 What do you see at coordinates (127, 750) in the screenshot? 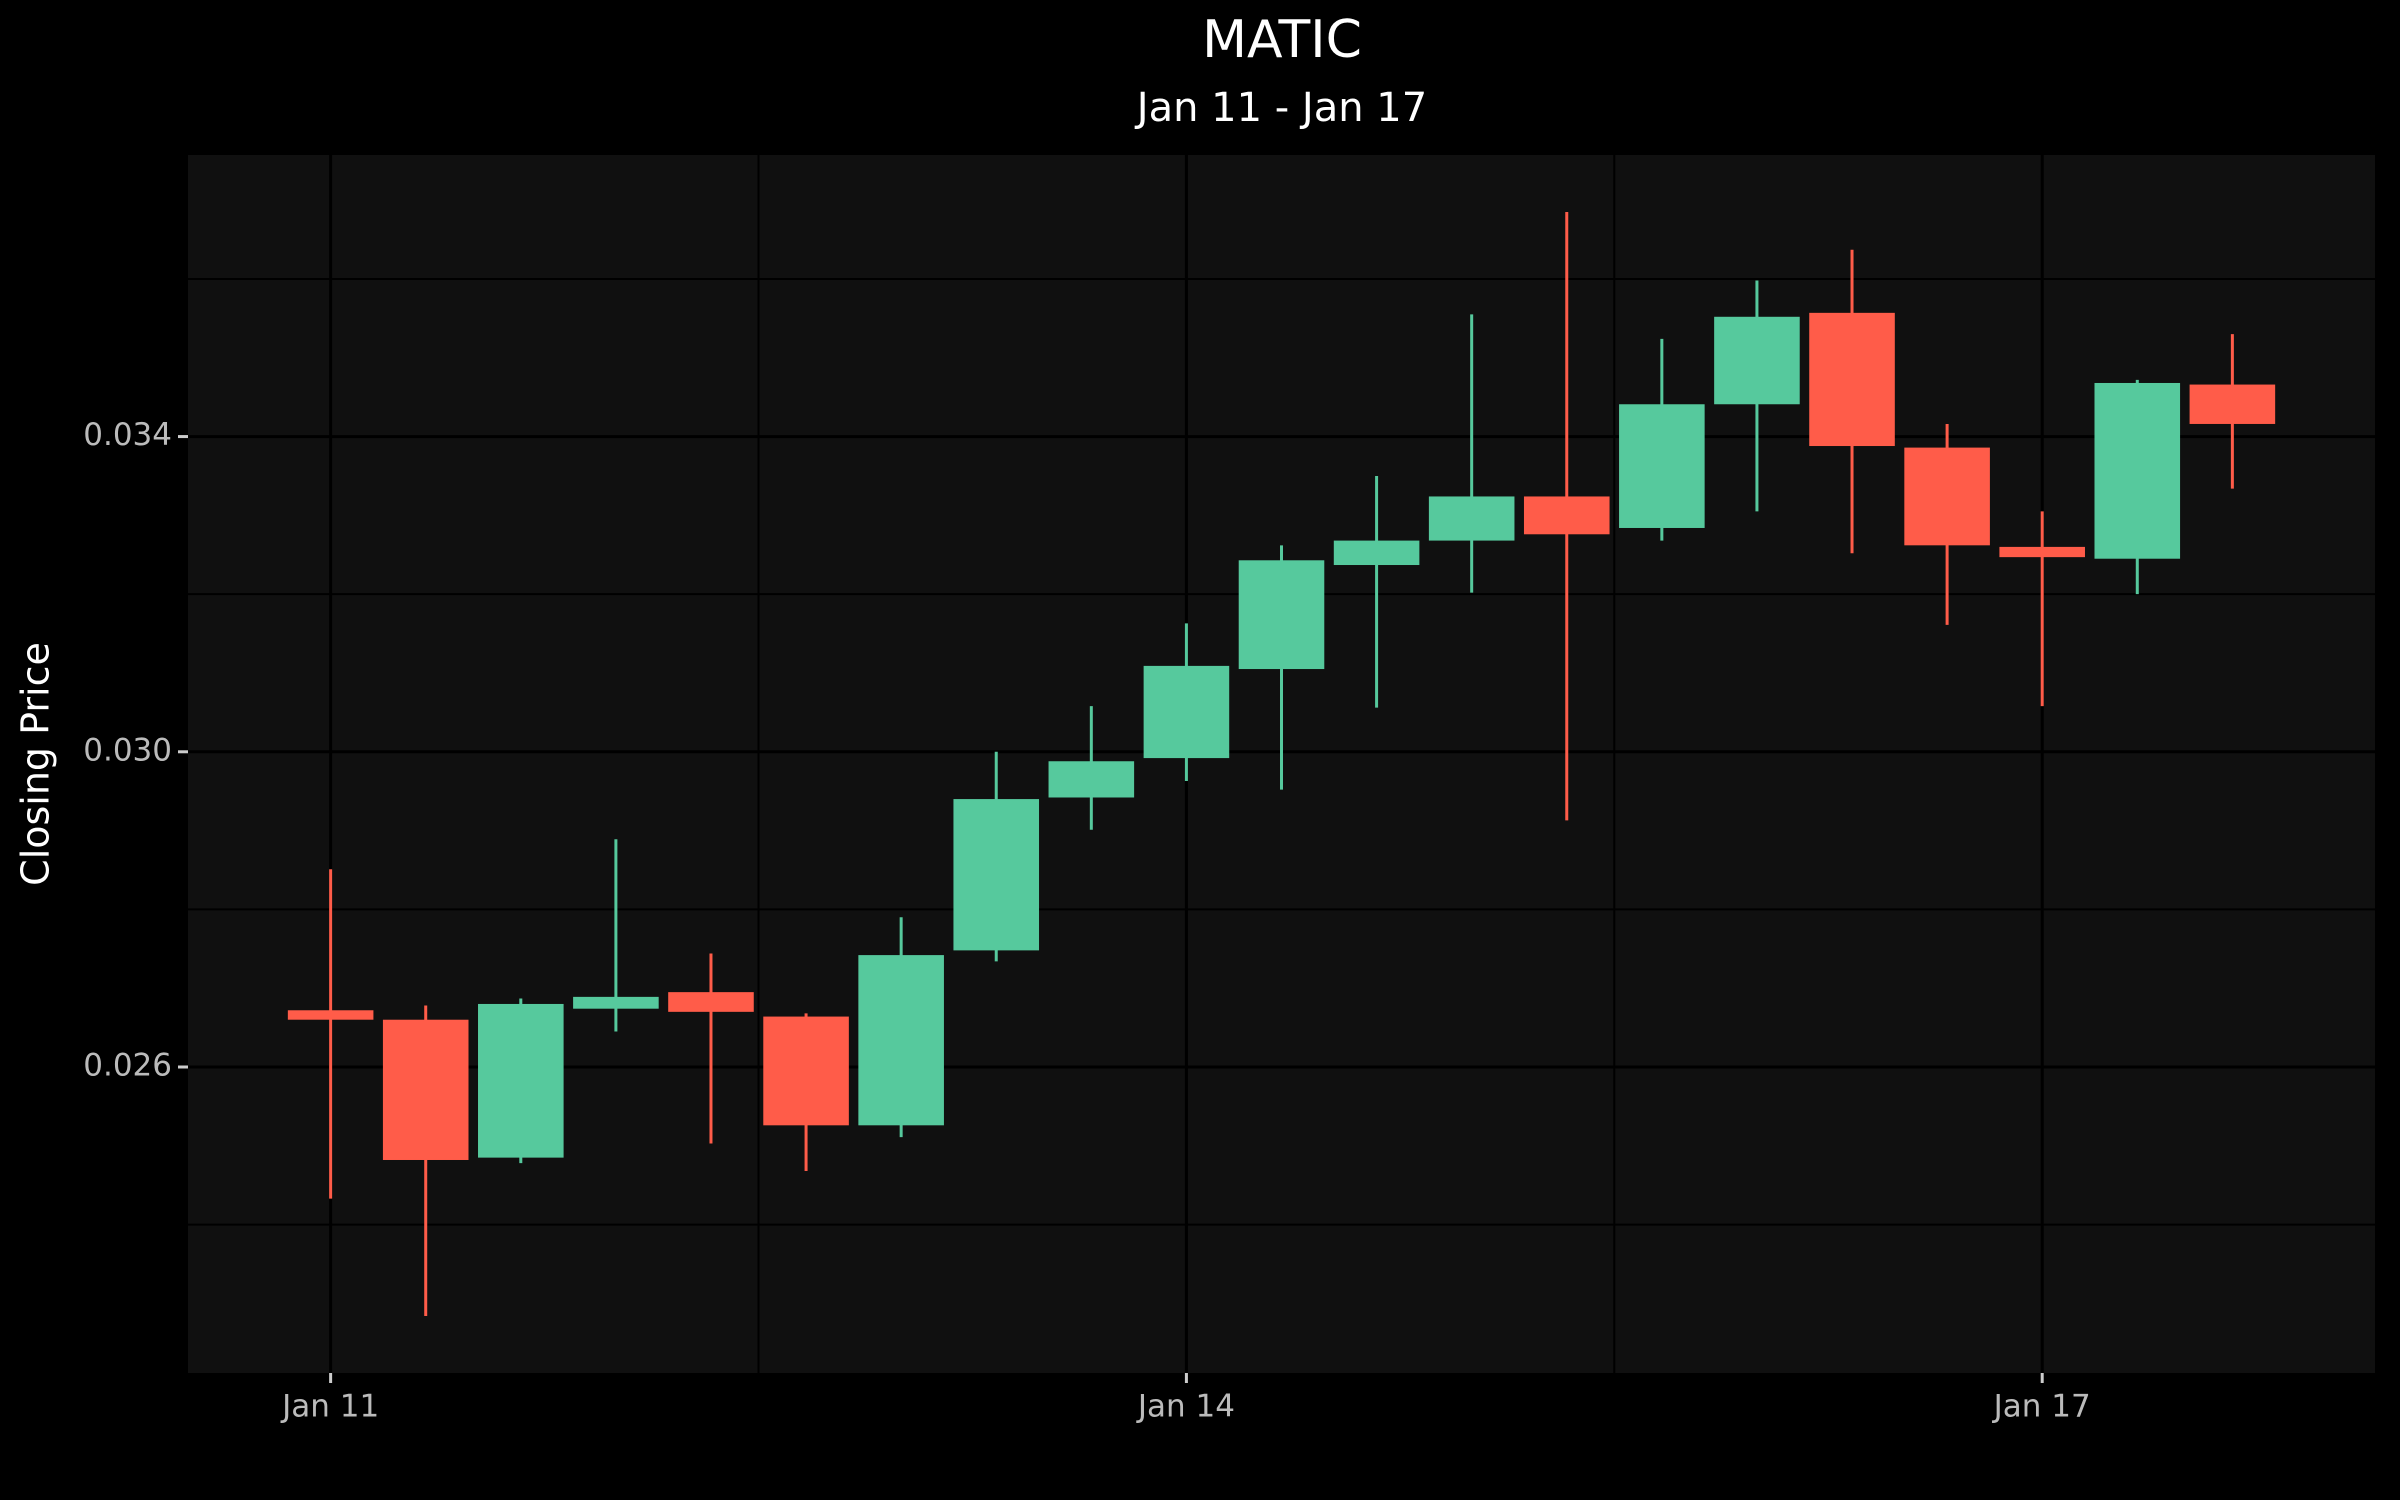
I see `y-tick-label: 0.030` at bounding box center [127, 750].